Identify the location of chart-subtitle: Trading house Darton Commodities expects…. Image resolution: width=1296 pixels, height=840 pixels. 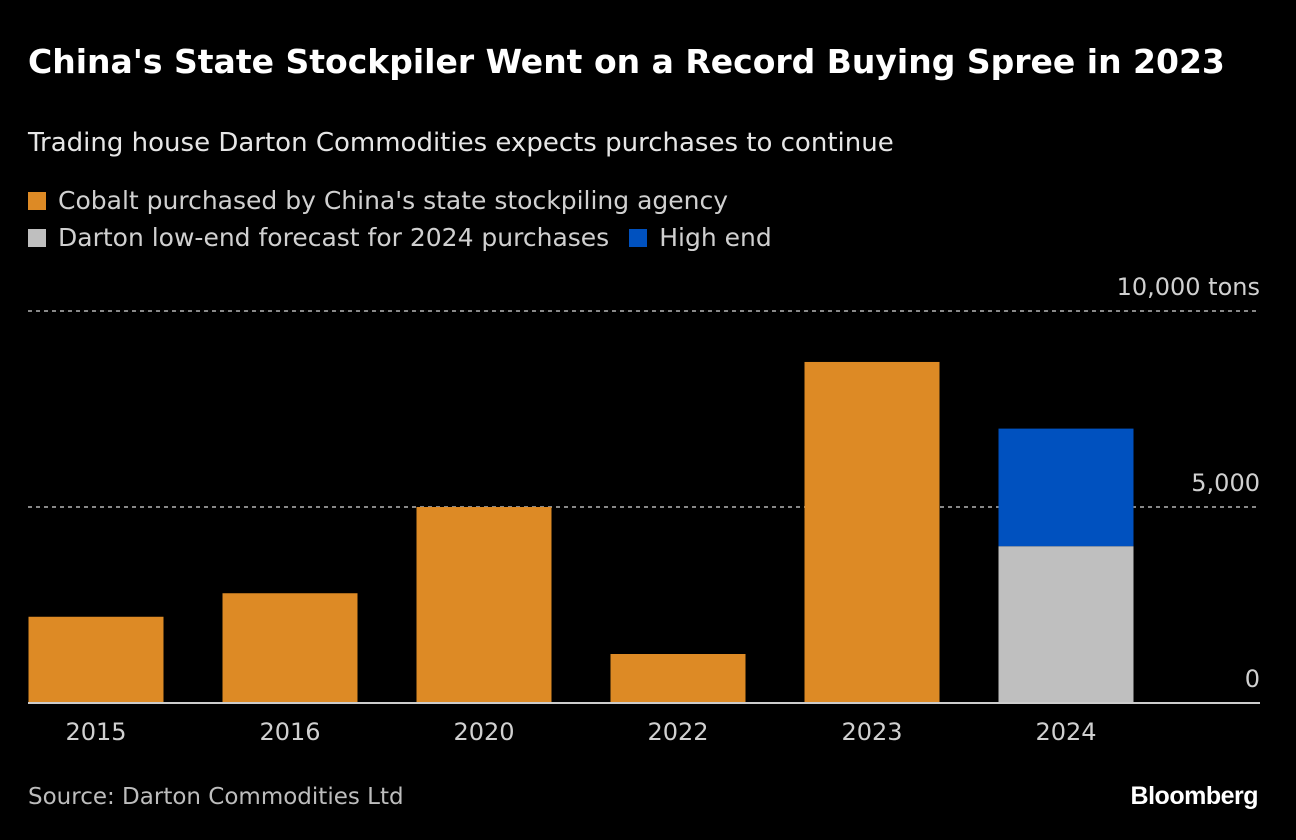
(461, 143).